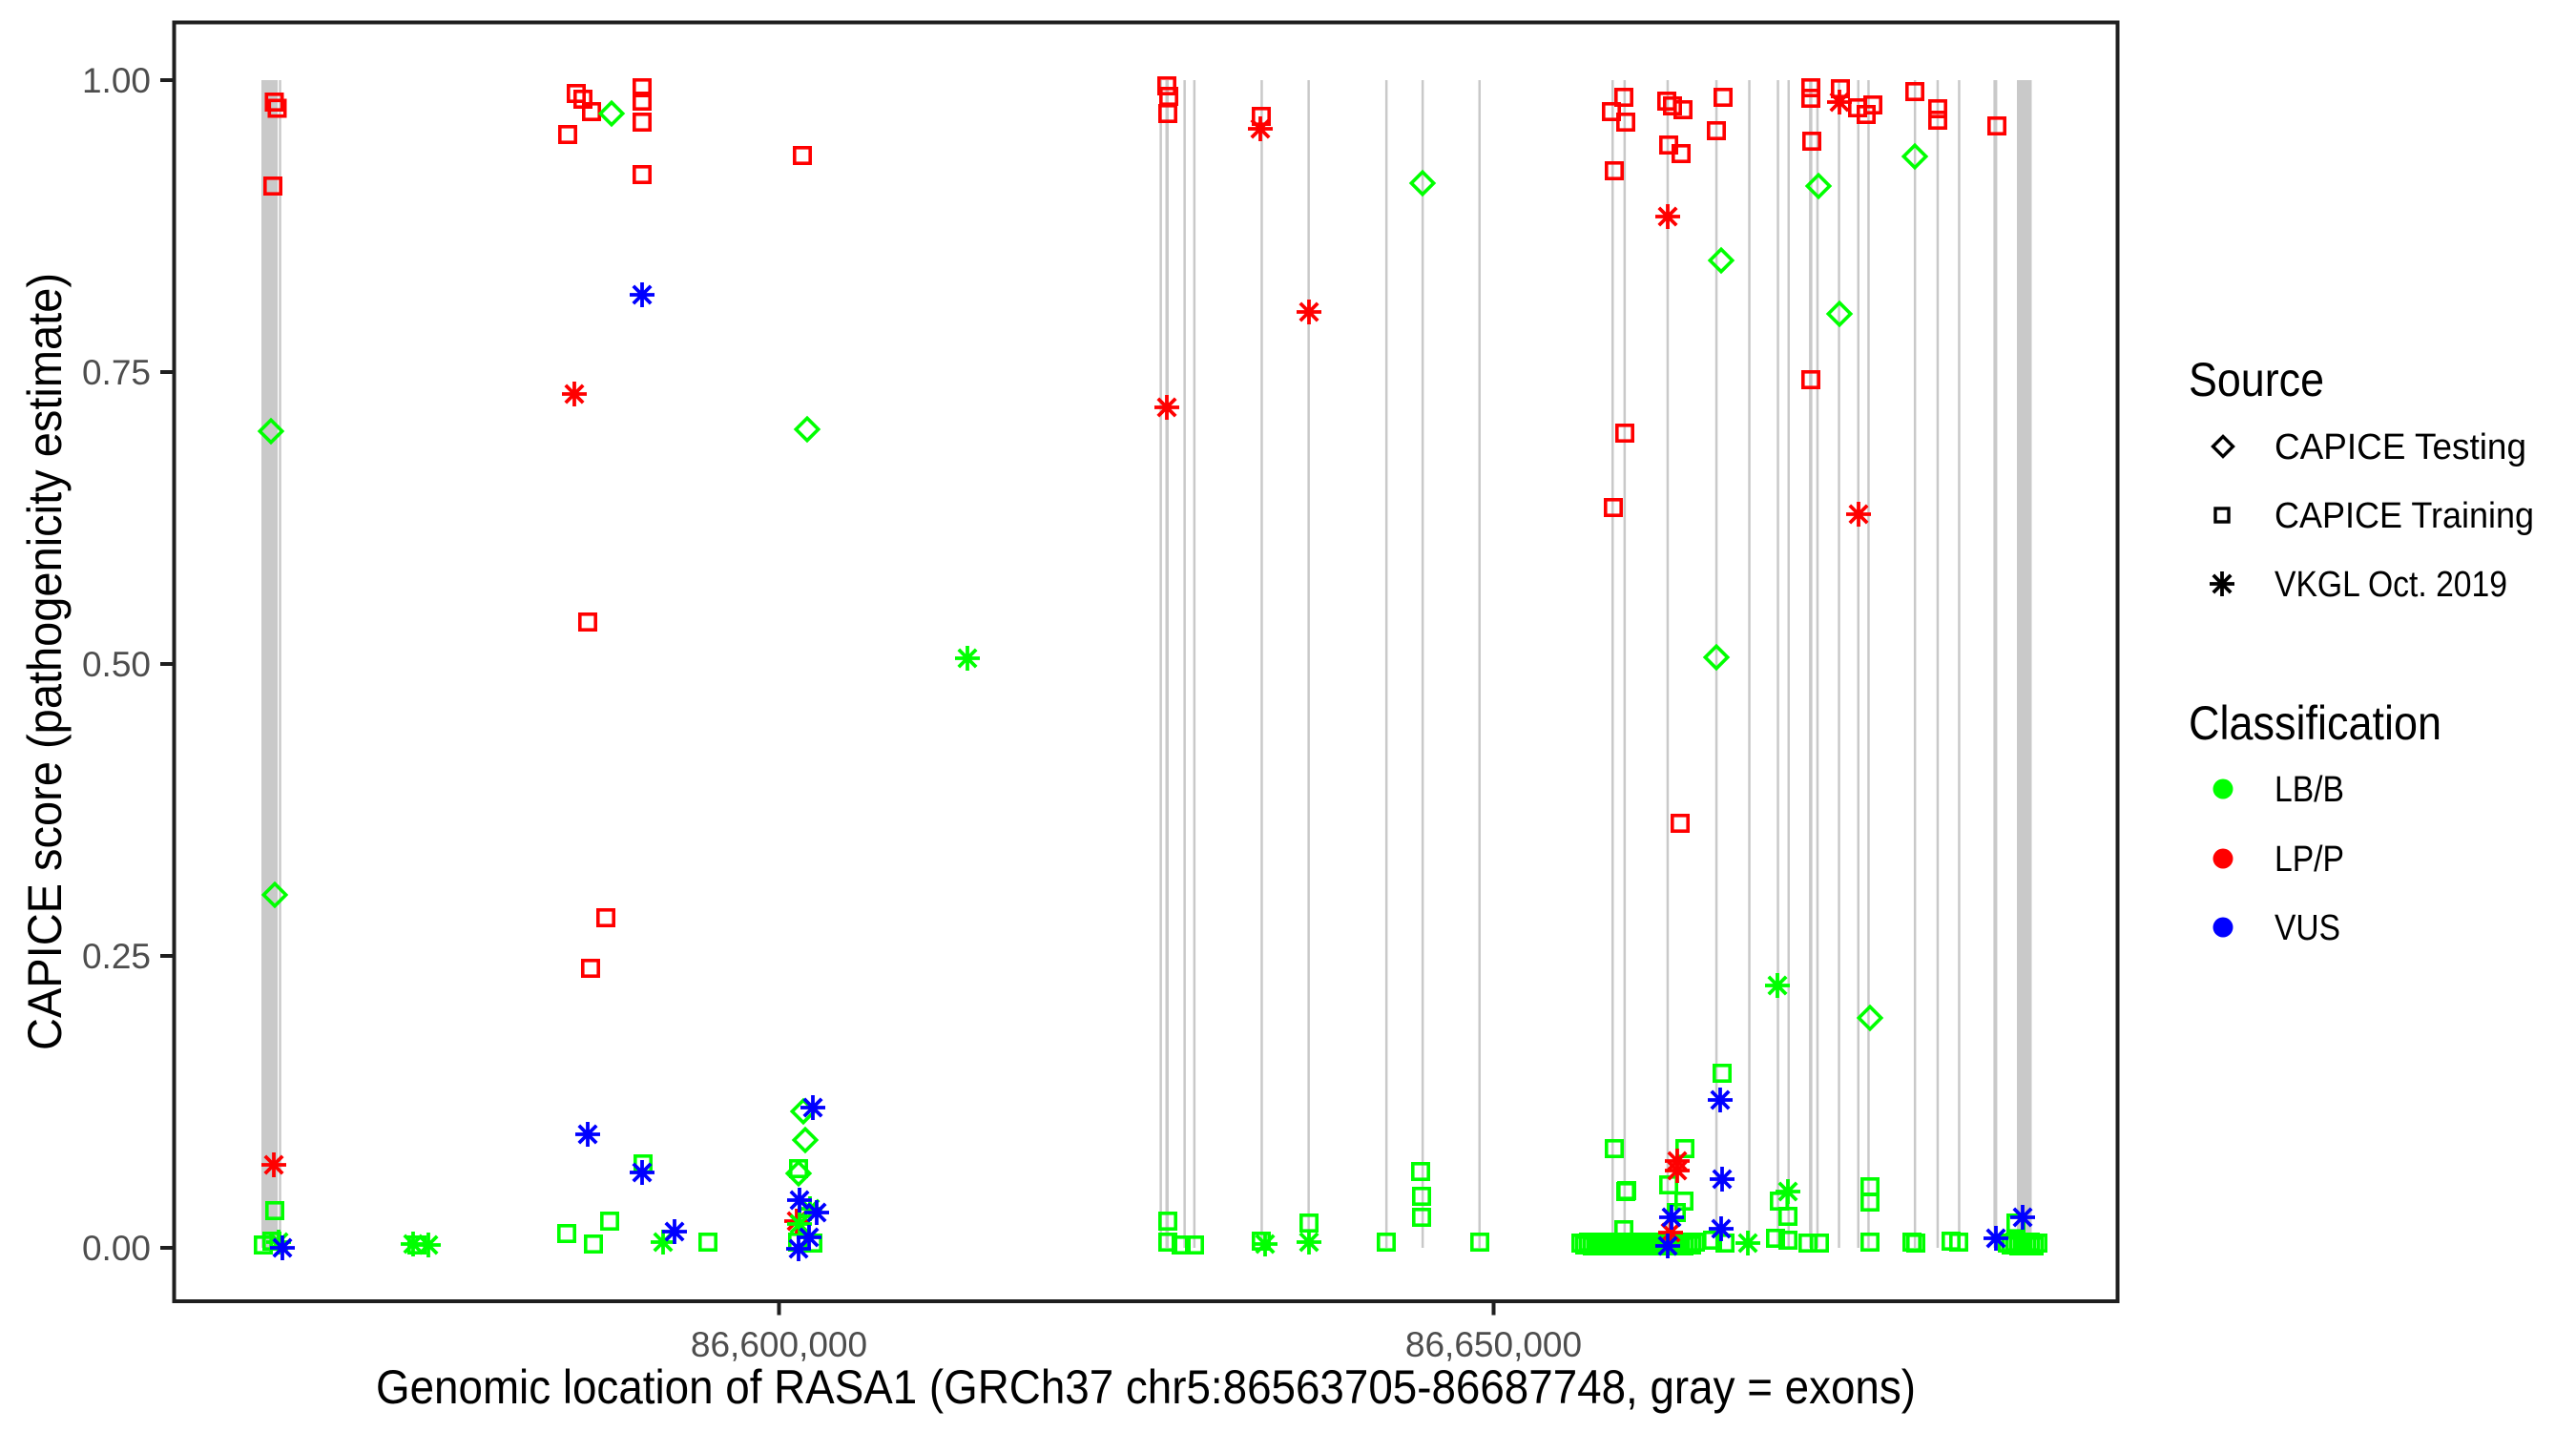  What do you see at coordinates (2391, 585) in the screenshot?
I see `svg-text: VKGL Oct. 2019` at bounding box center [2391, 585].